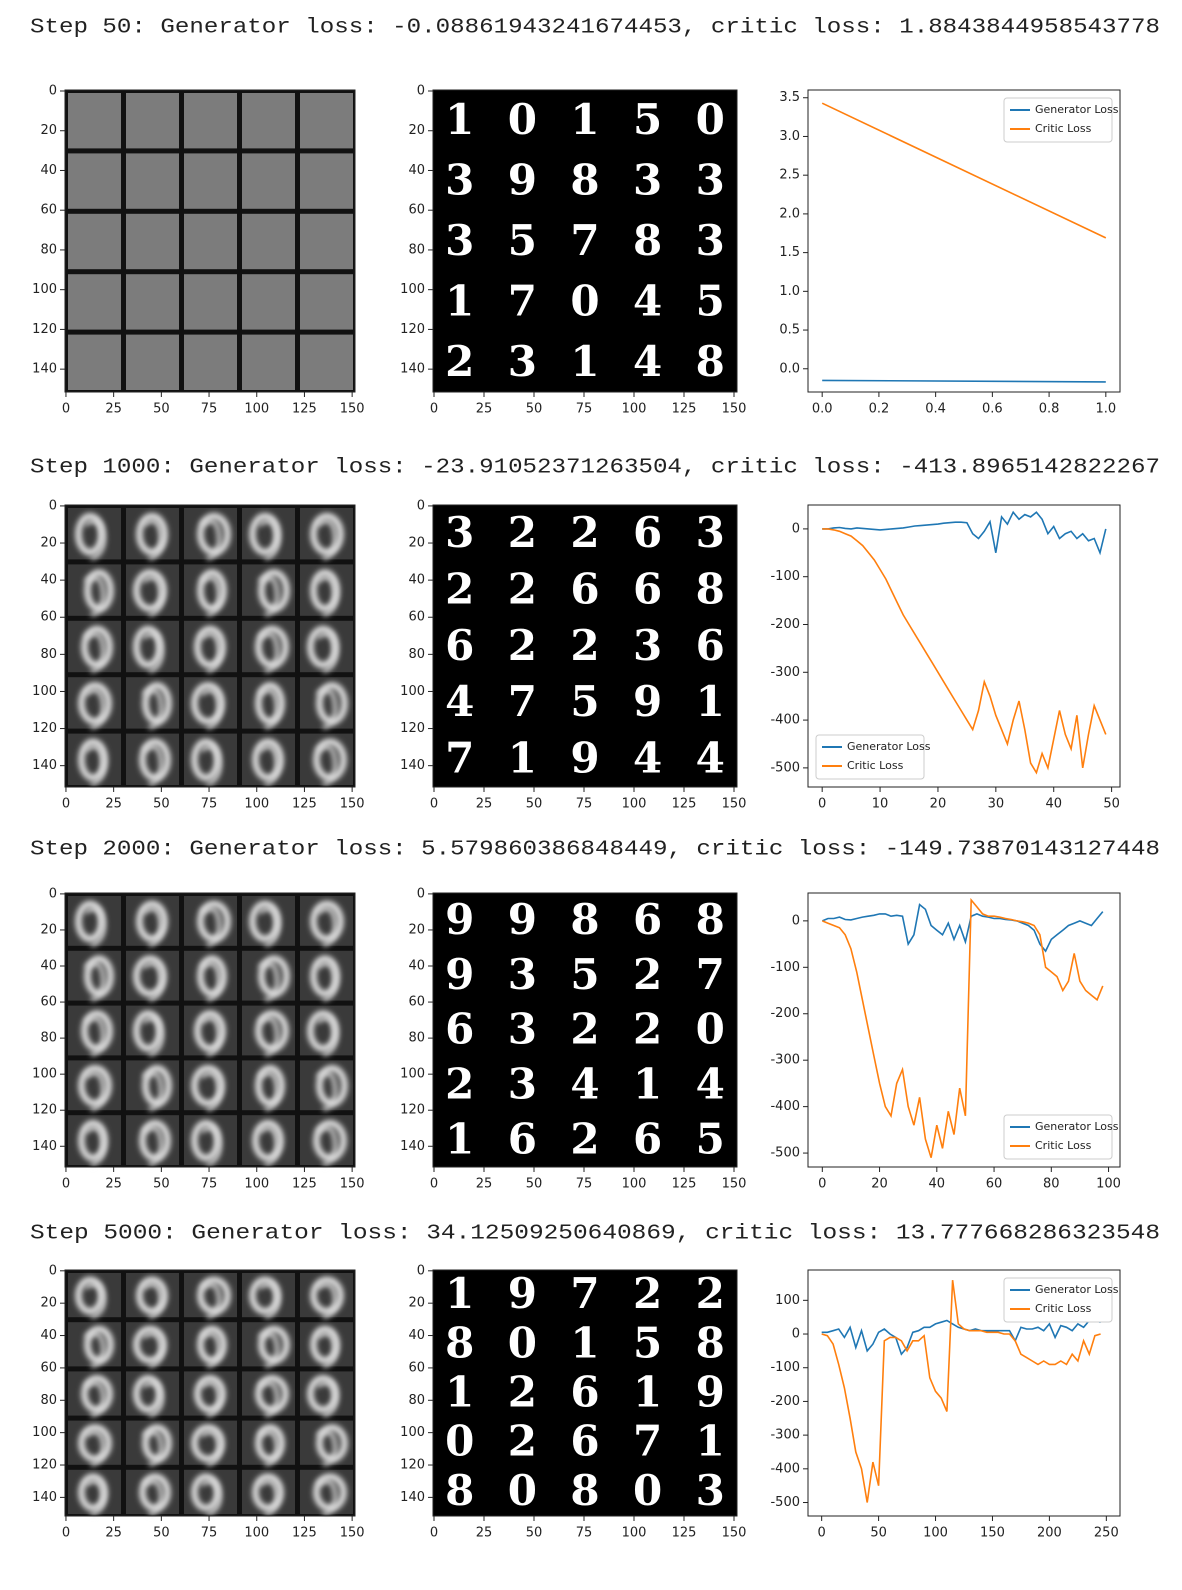 The height and width of the screenshot is (1590, 1182). What do you see at coordinates (789, 368) in the screenshot?
I see `y-tick-label: 0.0` at bounding box center [789, 368].